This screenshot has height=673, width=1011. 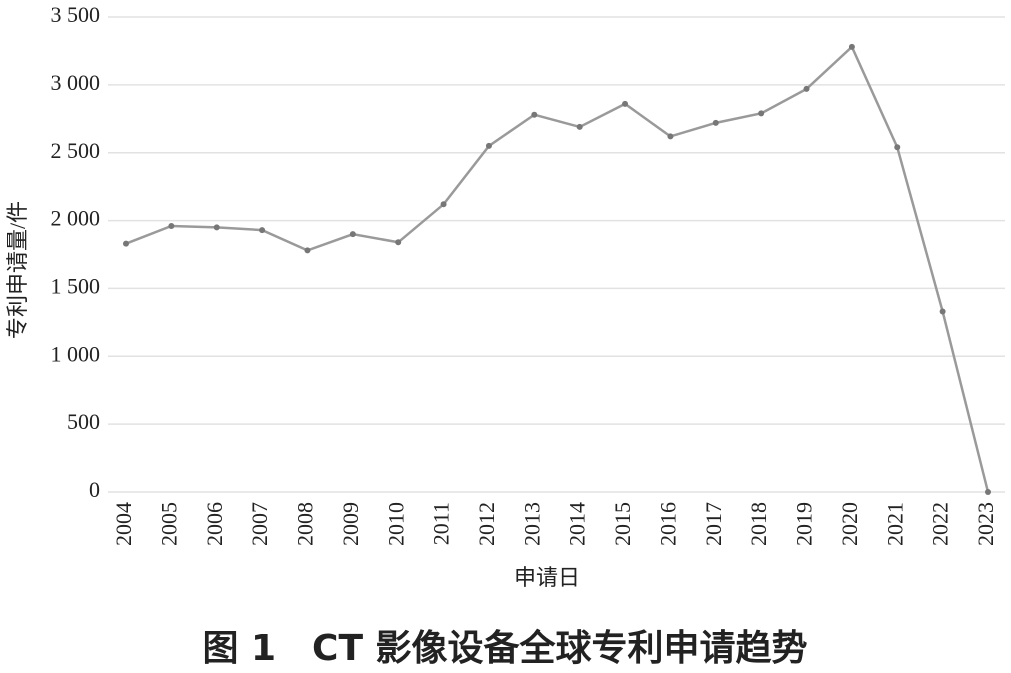 What do you see at coordinates (849, 524) in the screenshot?
I see `x-tick-label: 2020` at bounding box center [849, 524].